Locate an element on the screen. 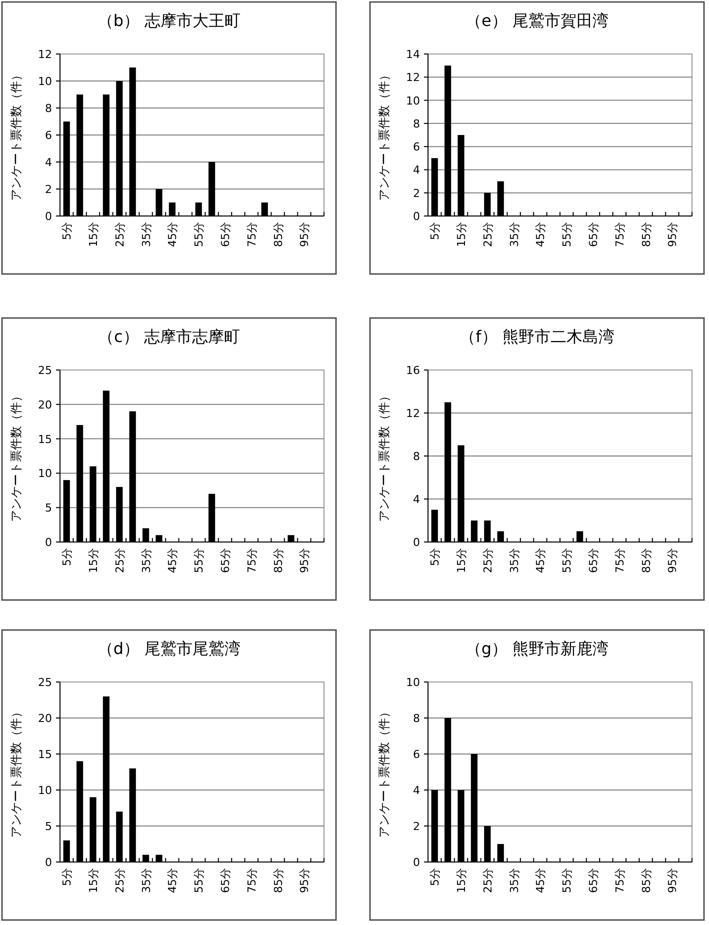 Image resolution: width=709 pixels, height=925 pixels. chart-title: （d） 尾鷲市尾鷲湾 is located at coordinates (169, 648).